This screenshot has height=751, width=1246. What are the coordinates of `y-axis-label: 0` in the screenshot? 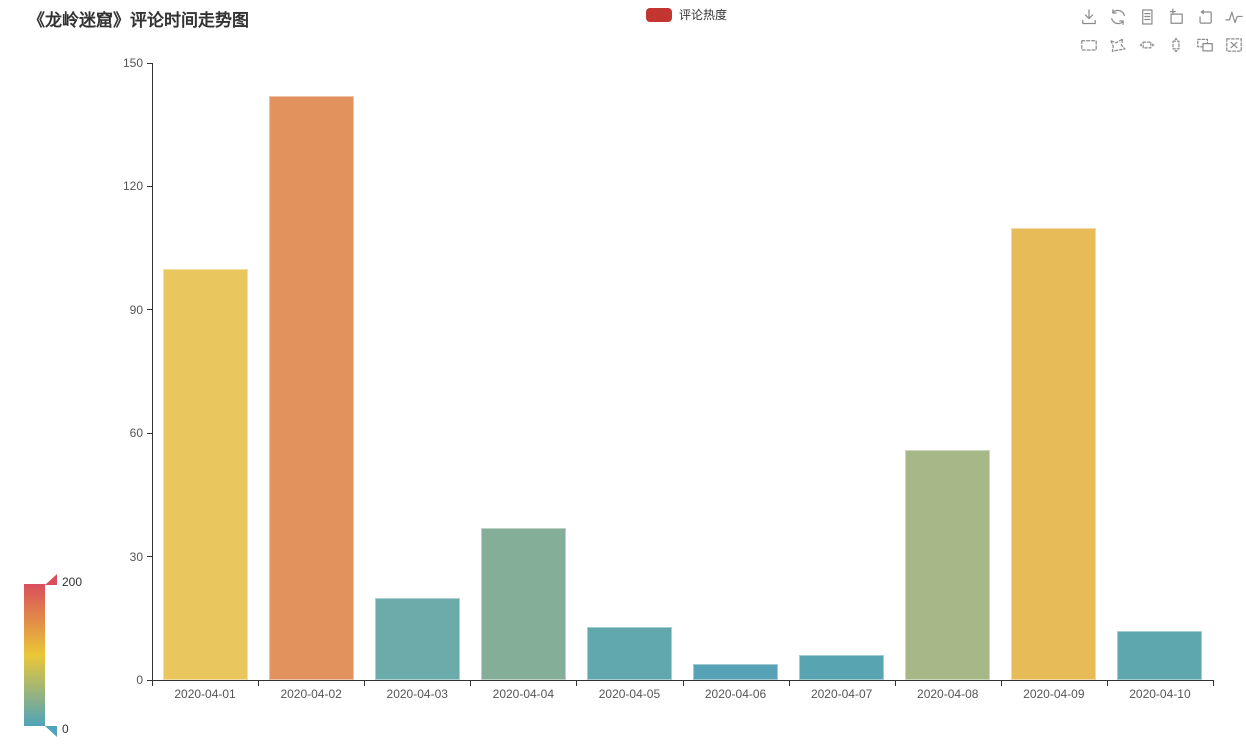 It's located at (139, 680).